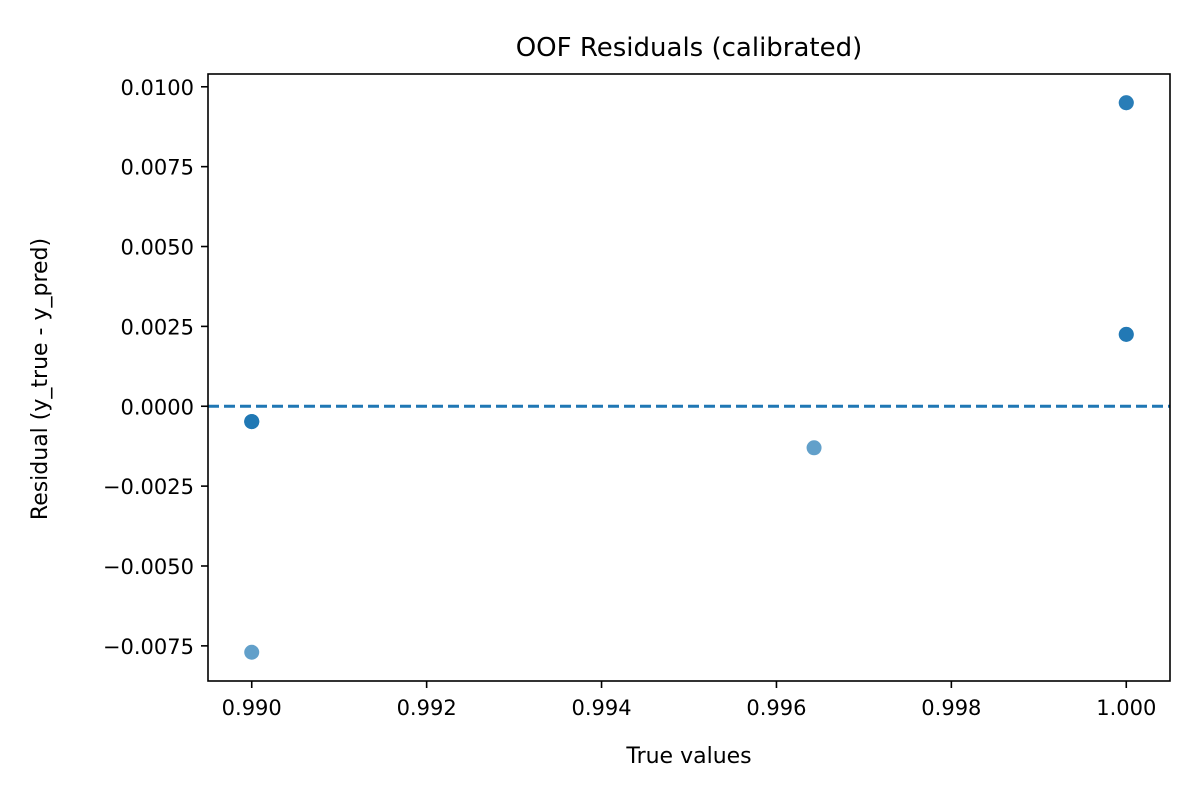 This screenshot has width=1200, height=804. Describe the element at coordinates (951, 708) in the screenshot. I see `x-tick-label: 0.998` at that location.